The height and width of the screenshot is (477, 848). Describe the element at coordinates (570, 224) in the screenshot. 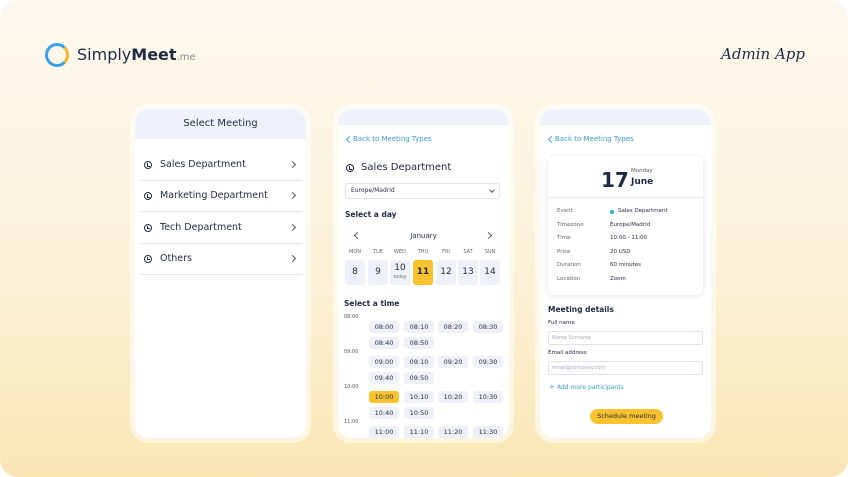

I see `detail-label: Timezone` at that location.